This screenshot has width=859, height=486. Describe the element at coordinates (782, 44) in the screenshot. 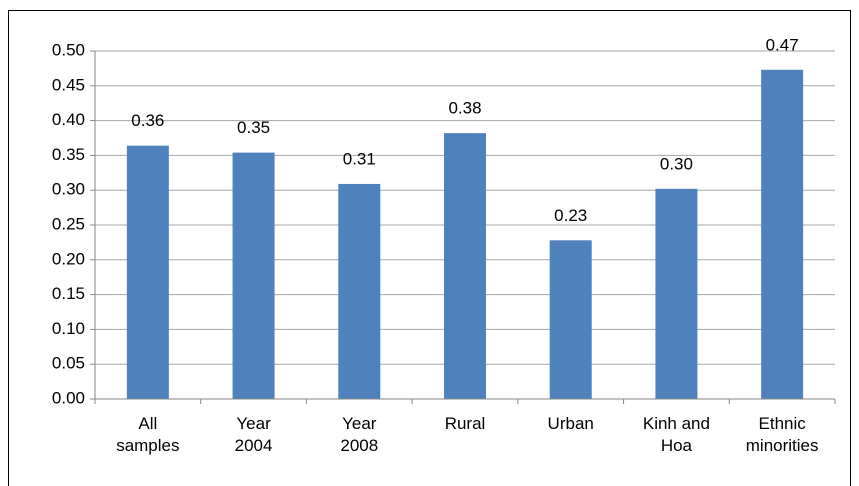

I see `value-label: 0.47` at that location.